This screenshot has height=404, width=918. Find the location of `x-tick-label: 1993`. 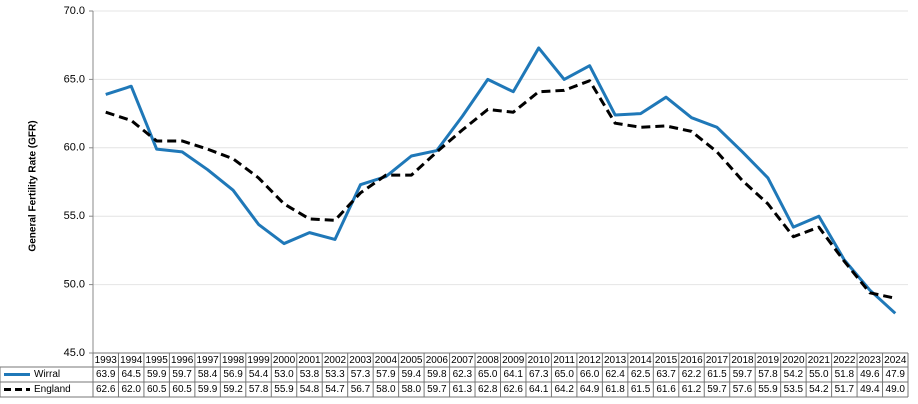

x-tick-label: 1993 is located at coordinates (106, 360).